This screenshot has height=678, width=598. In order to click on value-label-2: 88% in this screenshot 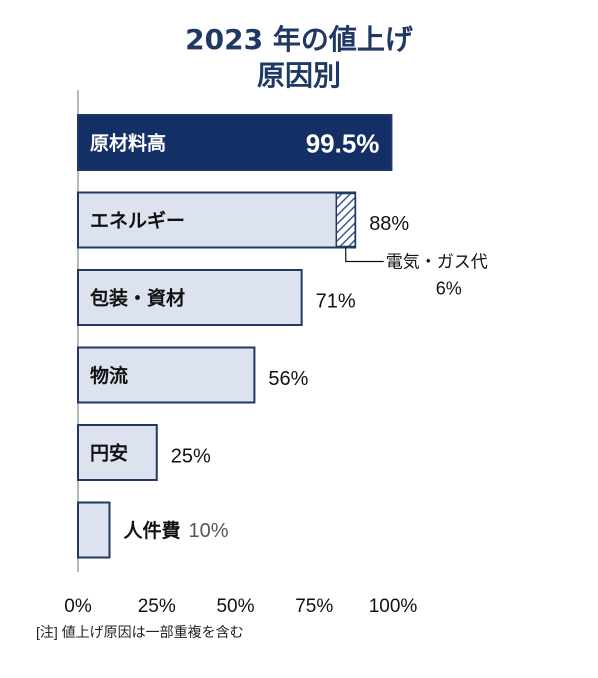, I will do `click(389, 224)`.